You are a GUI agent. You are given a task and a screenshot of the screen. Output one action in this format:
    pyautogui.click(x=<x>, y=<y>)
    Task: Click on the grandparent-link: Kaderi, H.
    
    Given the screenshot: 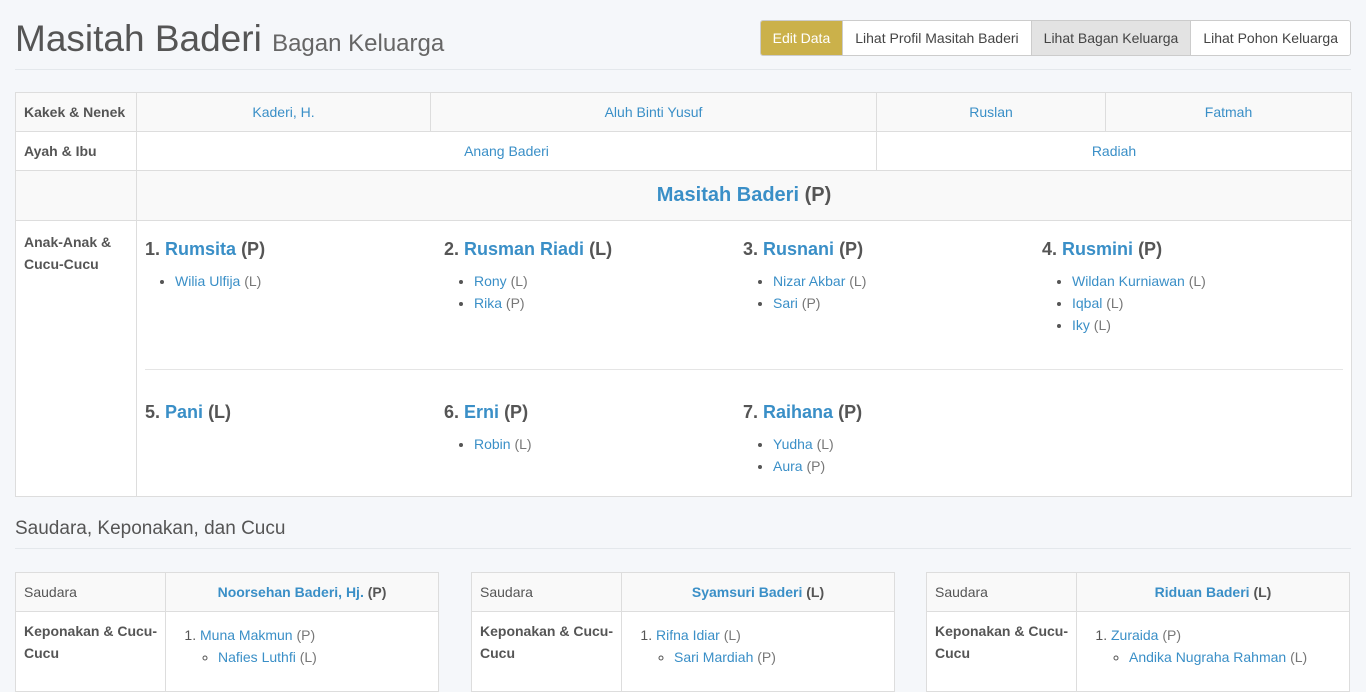 What is the action you would take?
    pyautogui.click(x=283, y=112)
    